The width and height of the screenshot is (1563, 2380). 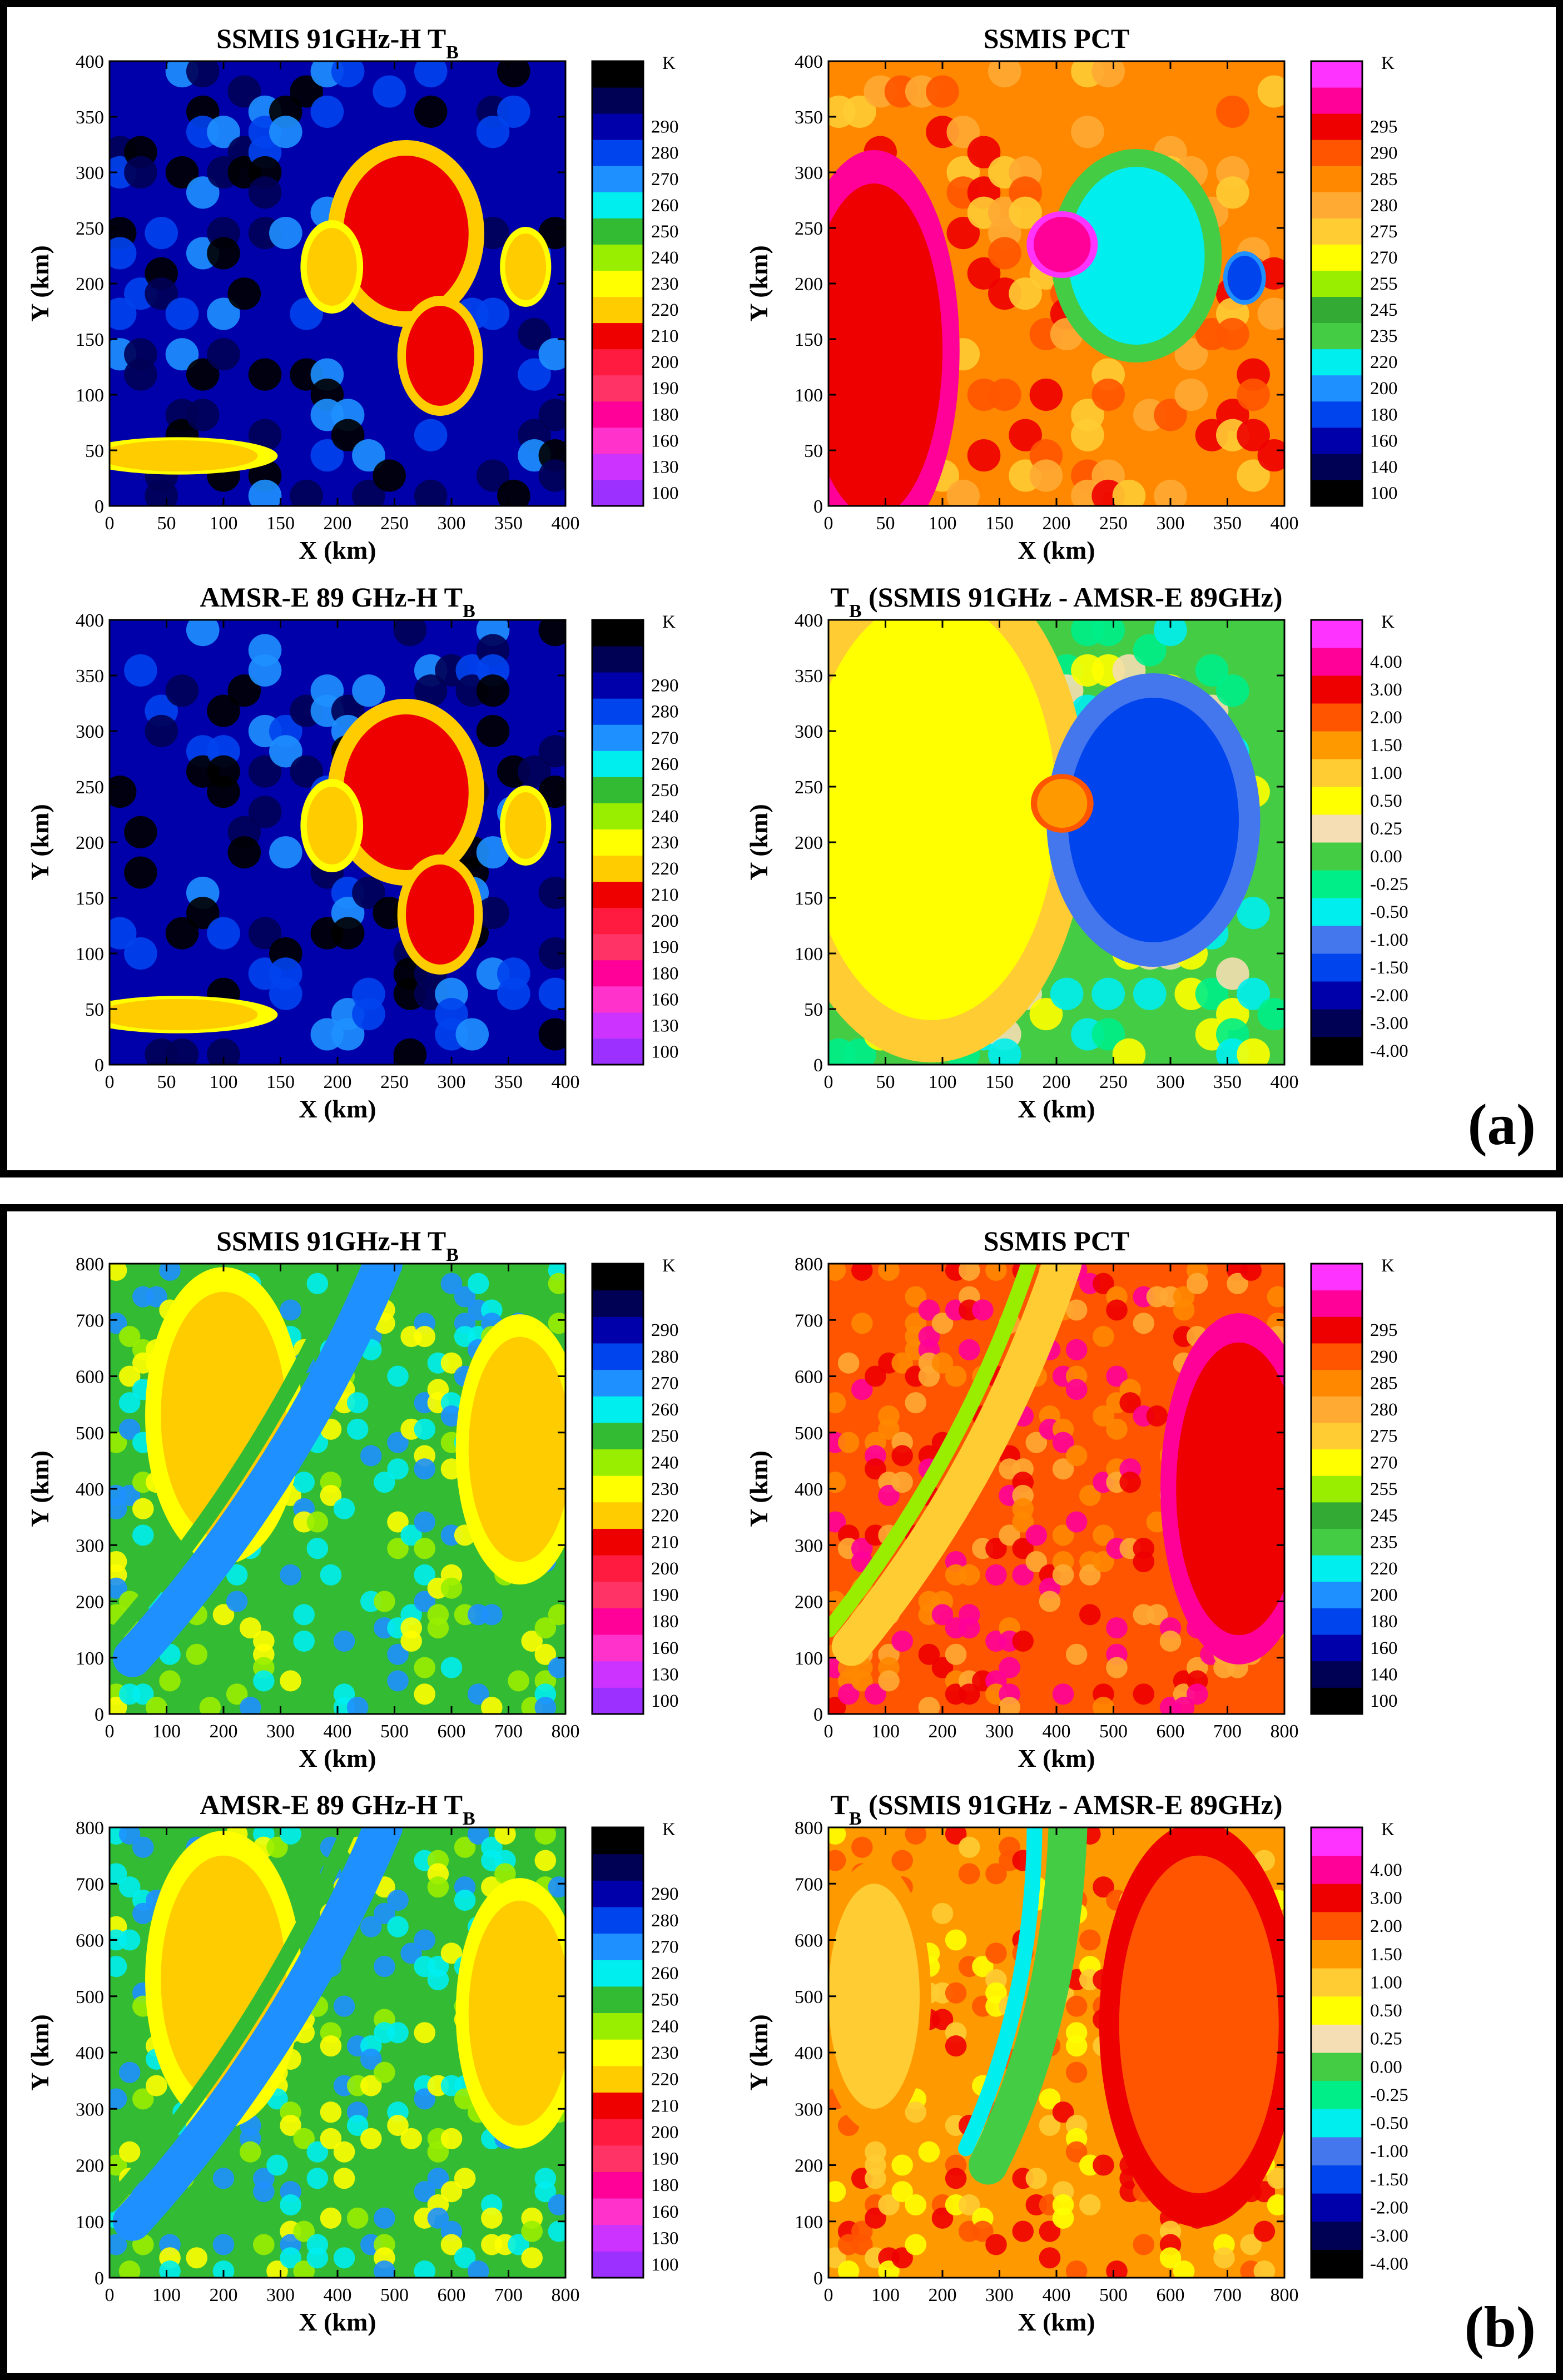 What do you see at coordinates (957, 1465) in the screenshot?
I see `feature-arc-band` at bounding box center [957, 1465].